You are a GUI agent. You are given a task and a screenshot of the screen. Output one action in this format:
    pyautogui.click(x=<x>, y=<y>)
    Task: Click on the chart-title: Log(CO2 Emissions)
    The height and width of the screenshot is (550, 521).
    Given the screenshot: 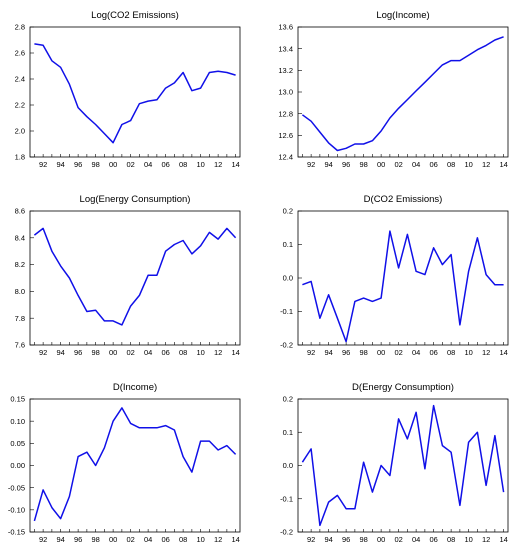 What is the action you would take?
    pyautogui.click(x=135, y=15)
    